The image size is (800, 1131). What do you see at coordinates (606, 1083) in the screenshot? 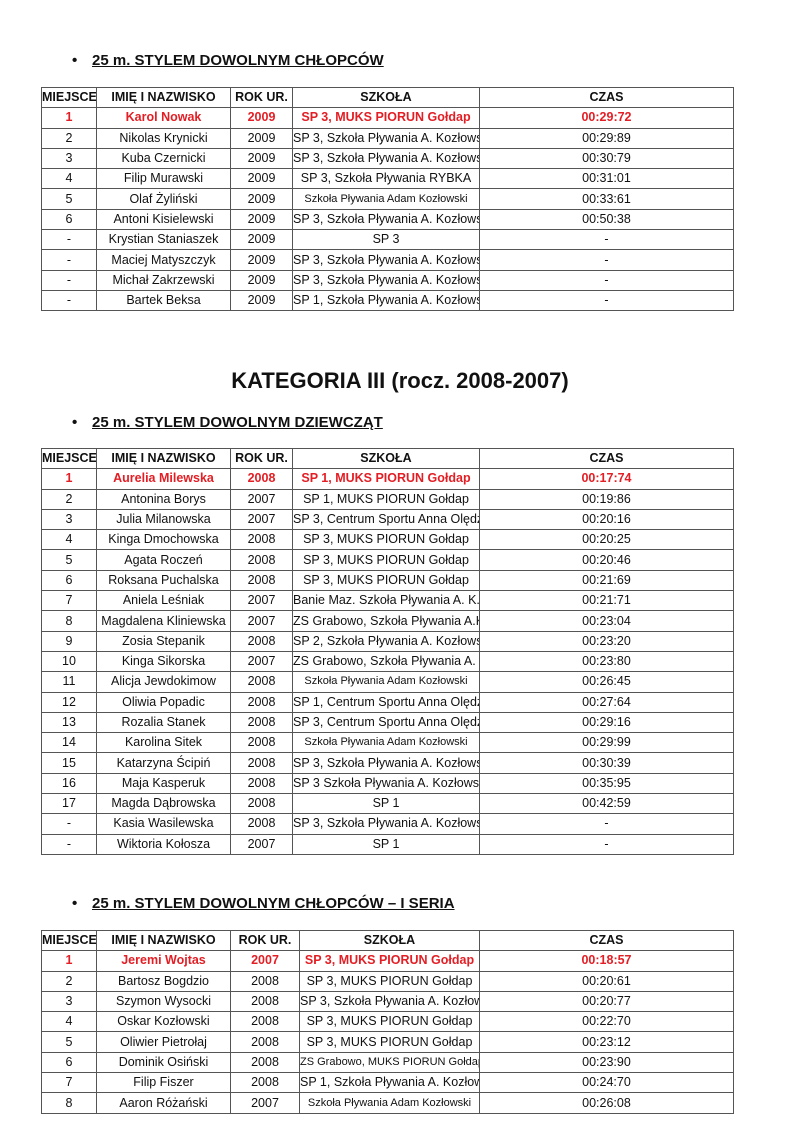
I see `cell-time: 00:24:70` at bounding box center [606, 1083].